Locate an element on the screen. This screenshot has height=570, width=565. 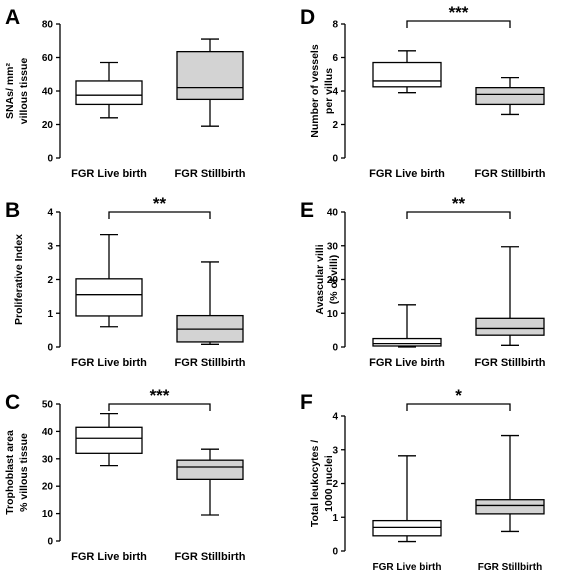
y-tick-label: 8 is located at coordinates (335, 25).